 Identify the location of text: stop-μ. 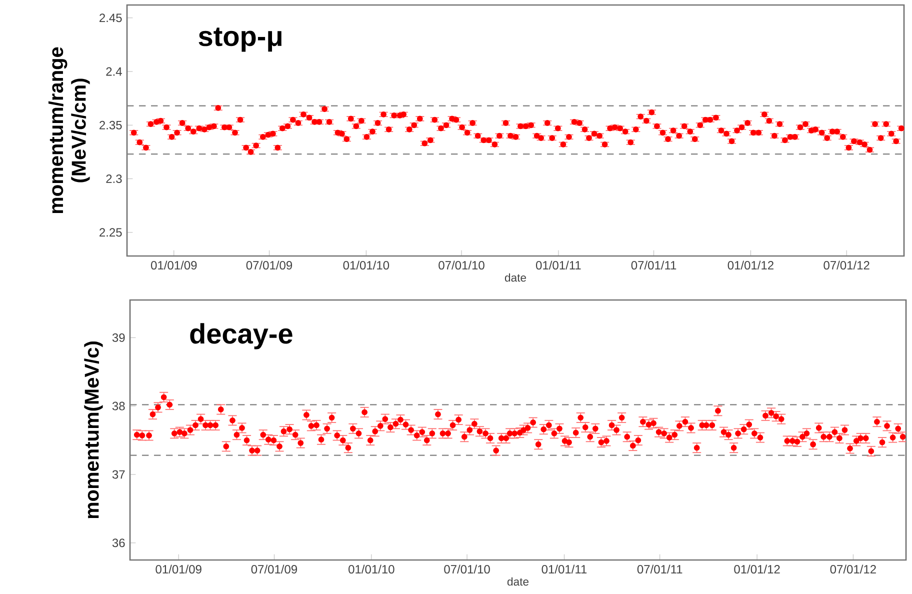
(240, 40).